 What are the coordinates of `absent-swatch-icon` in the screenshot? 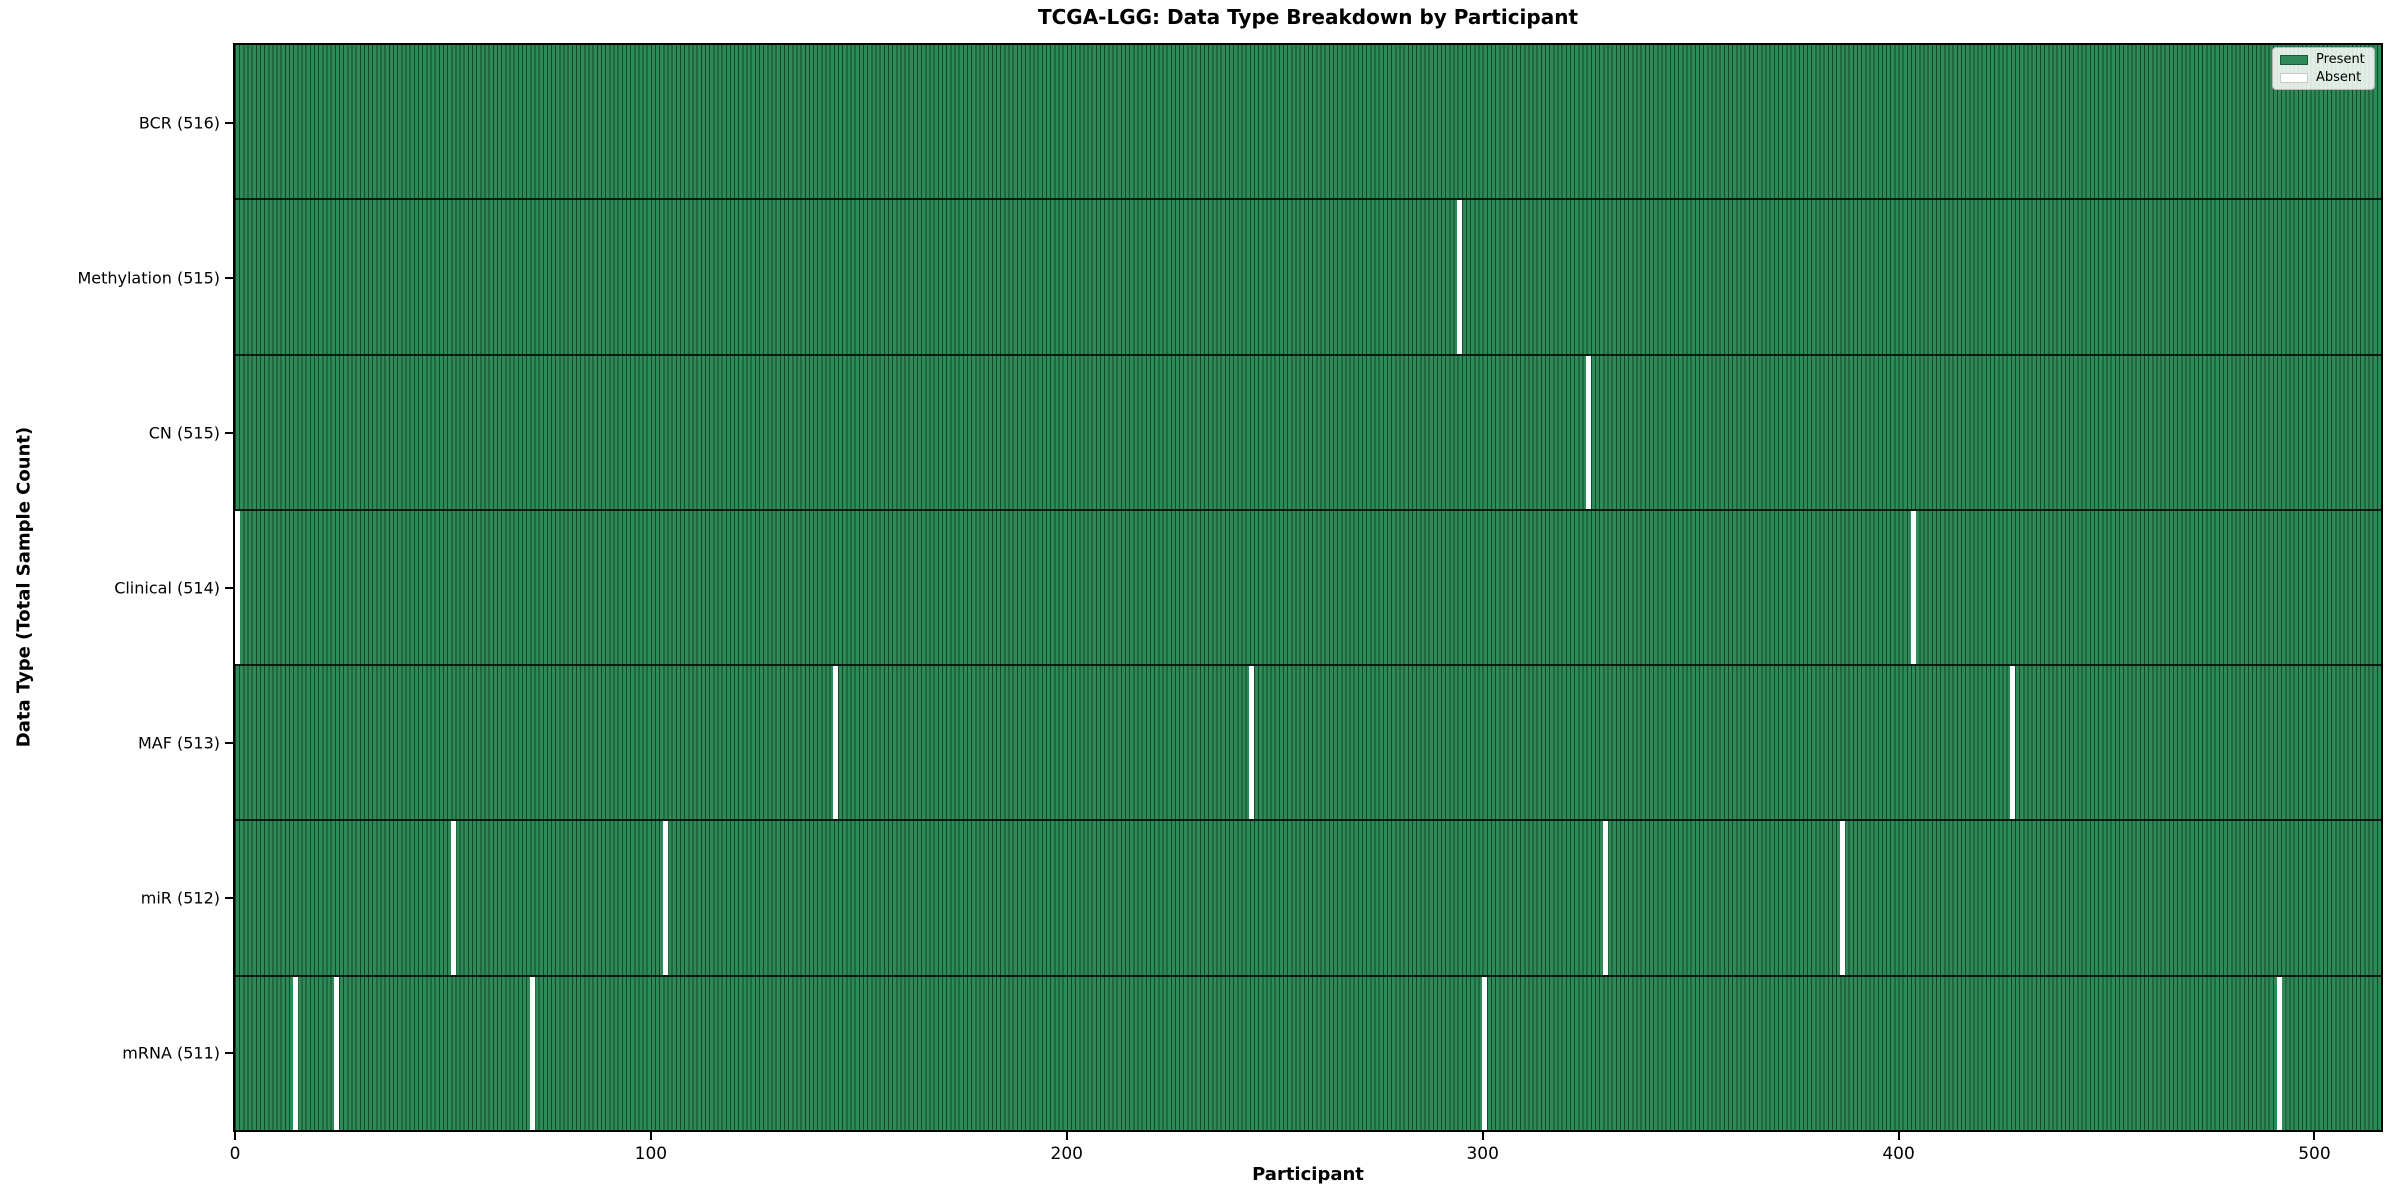 It's located at (2294, 77).